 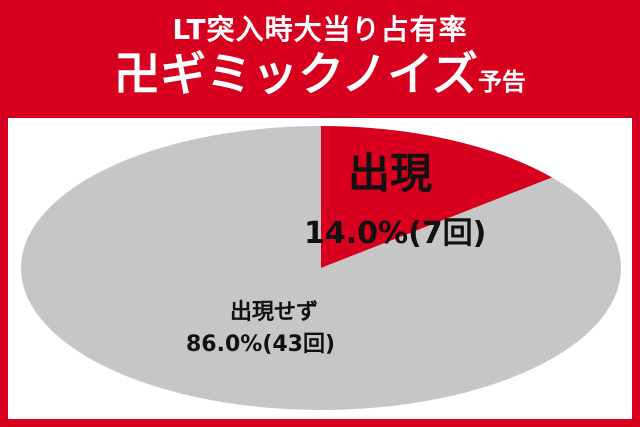 I want to click on slice-value-not-appear: 86.0%(43回), so click(x=261, y=344).